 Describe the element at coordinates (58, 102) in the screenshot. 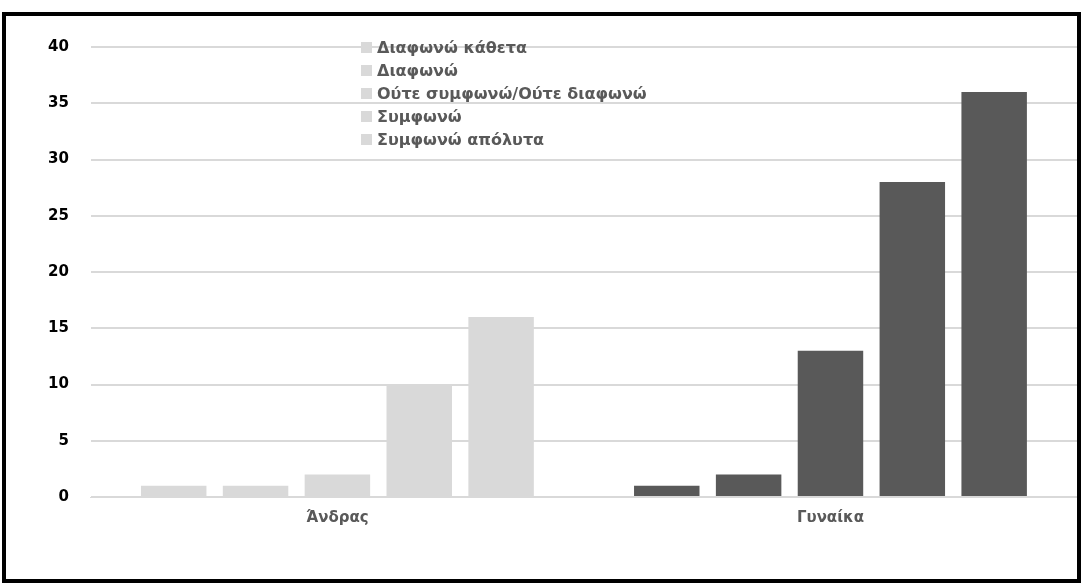

I see `y-tick-label: 35` at that location.